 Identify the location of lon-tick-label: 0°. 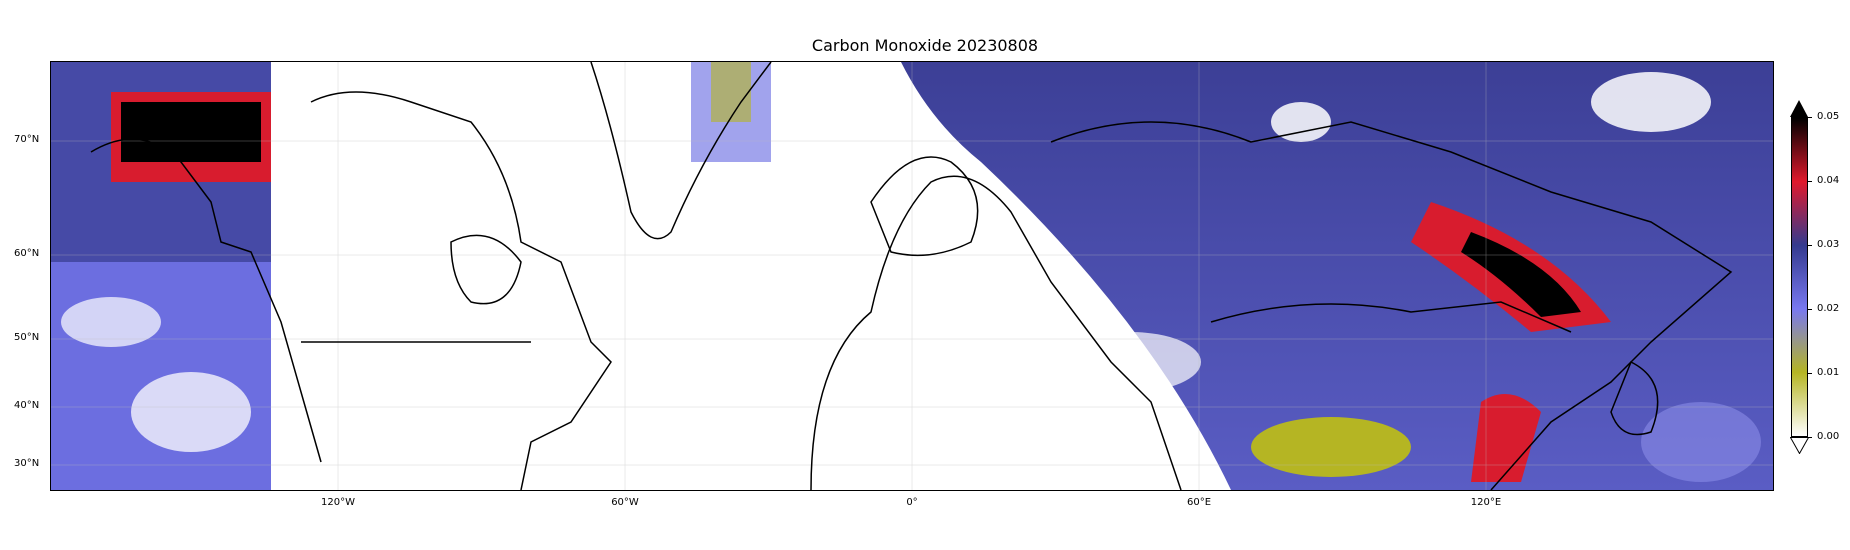
(912, 502).